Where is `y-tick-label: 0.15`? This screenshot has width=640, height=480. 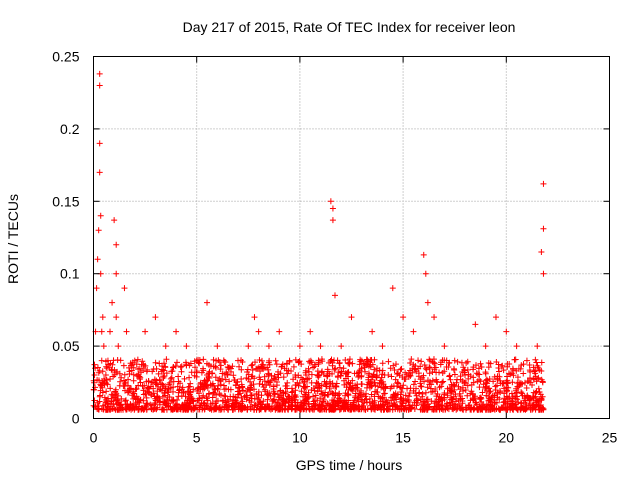 y-tick-label: 0.15 is located at coordinates (65, 201).